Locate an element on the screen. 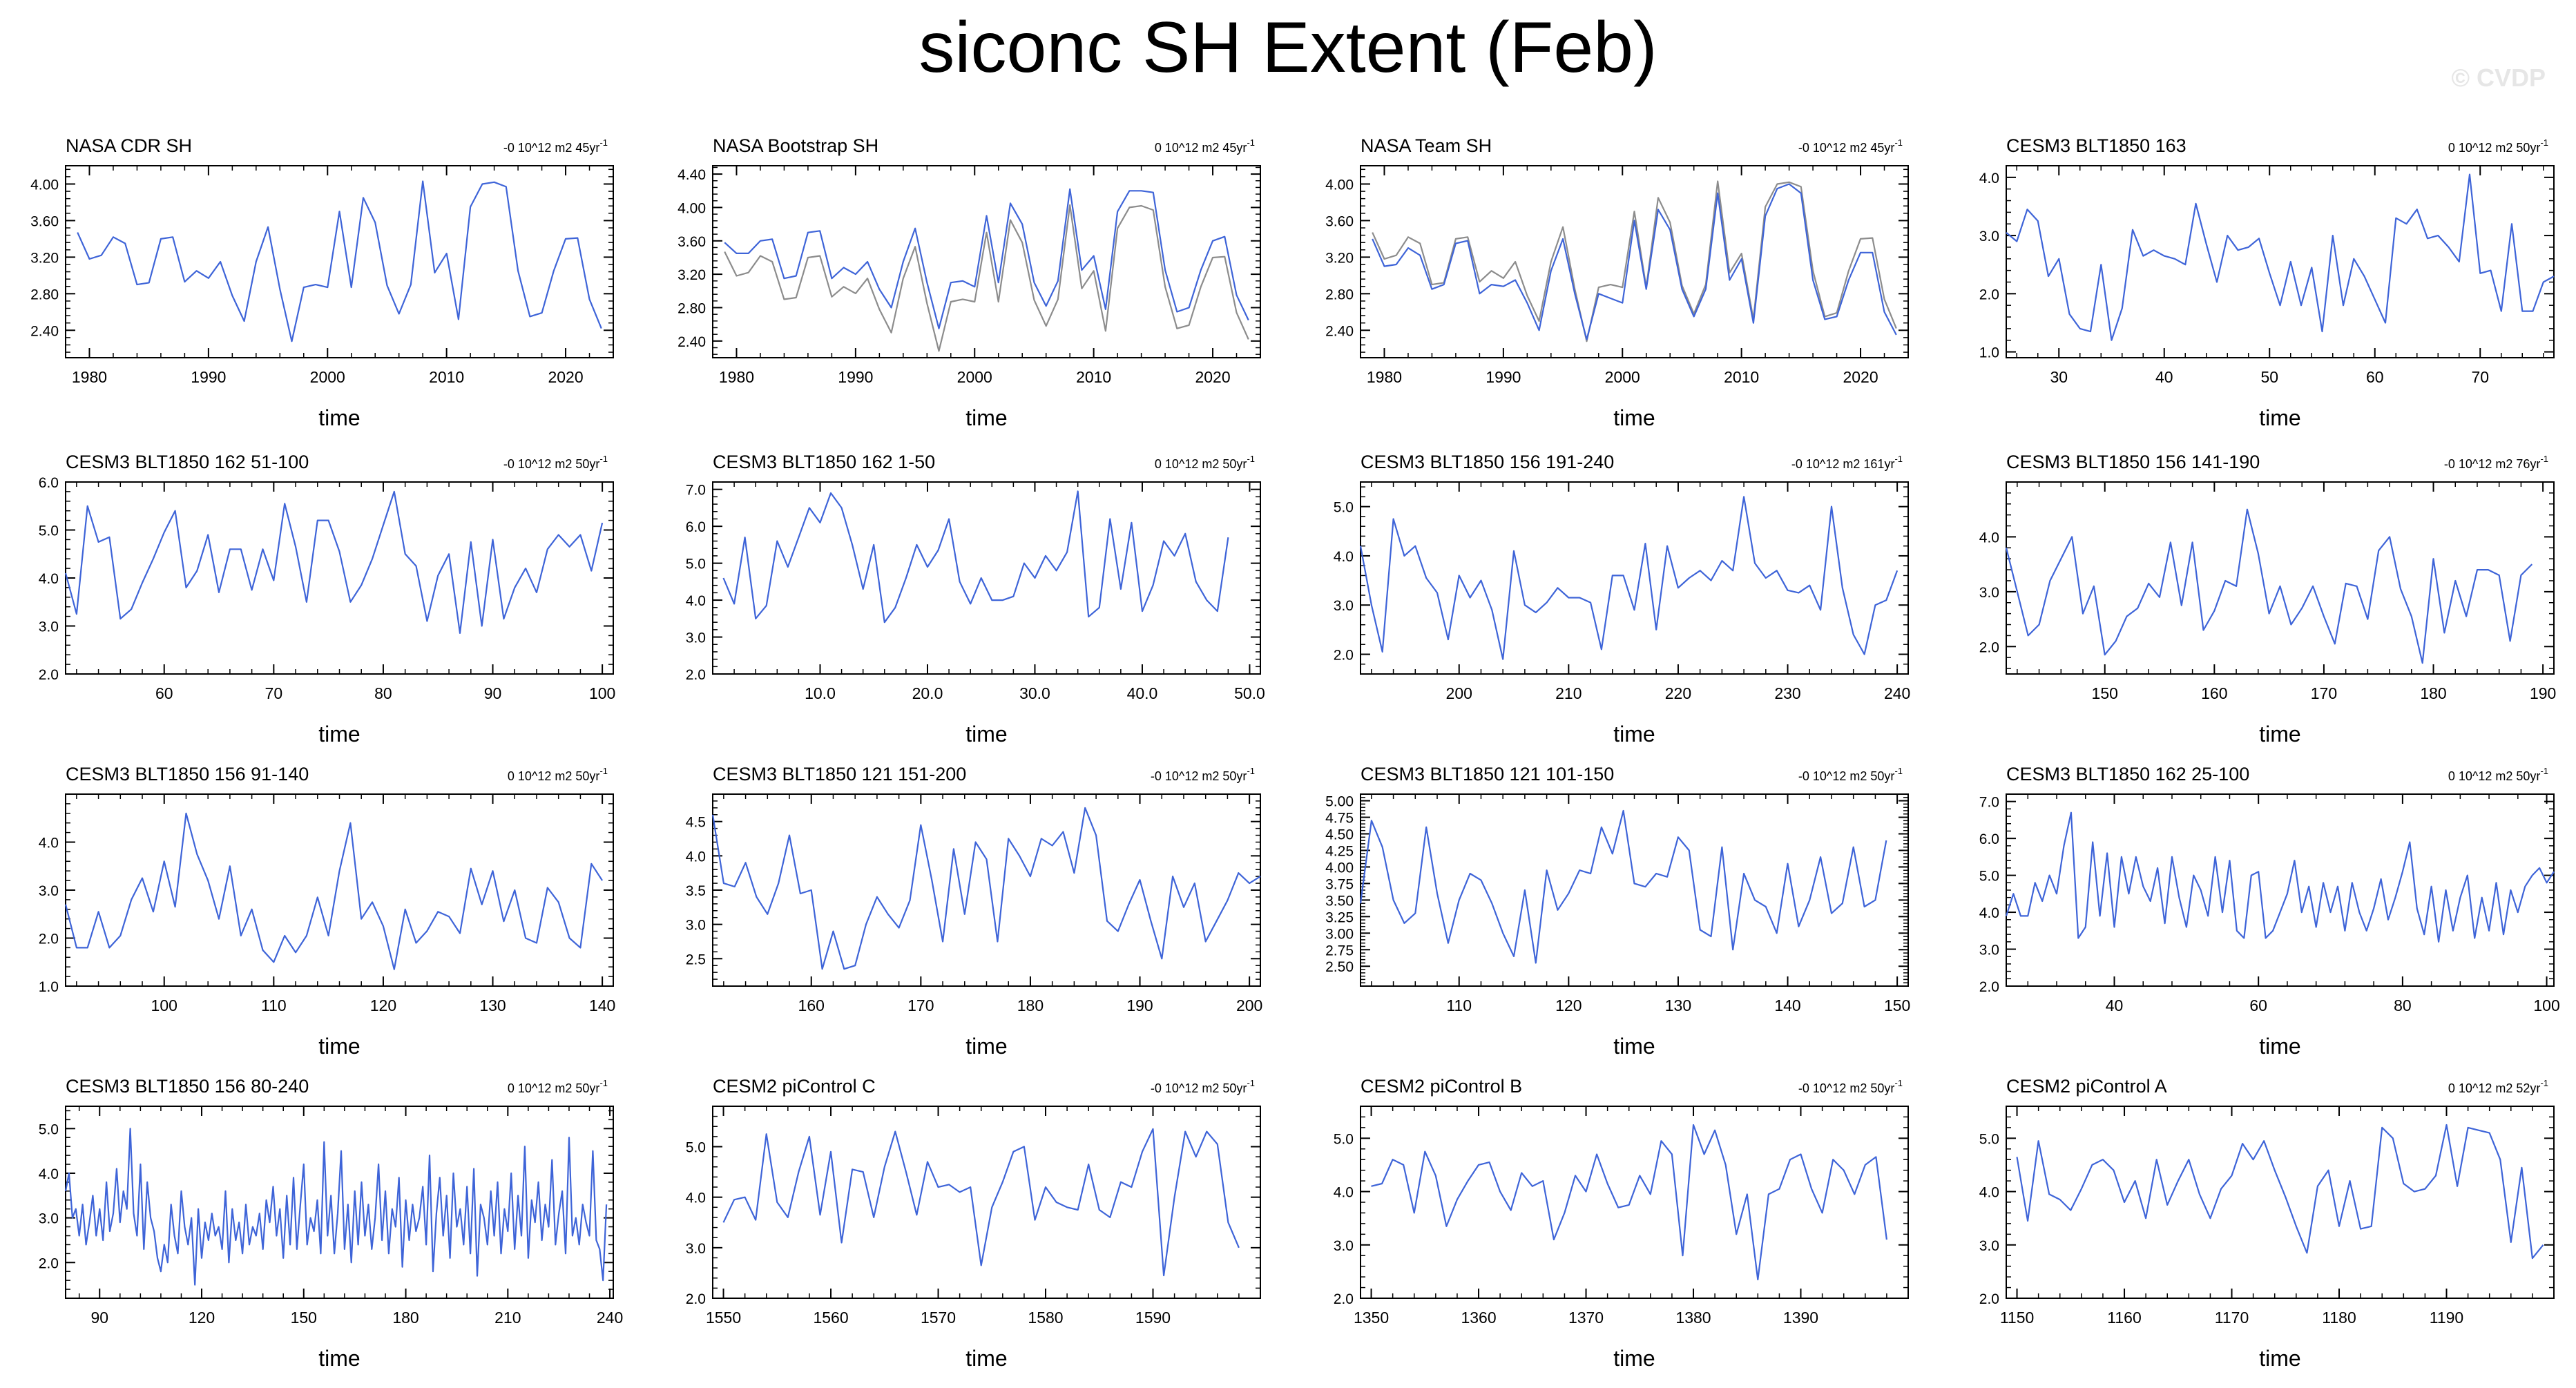 The width and height of the screenshot is (2576, 1388). x-tick-label: 1190 is located at coordinates (2446, 1318).